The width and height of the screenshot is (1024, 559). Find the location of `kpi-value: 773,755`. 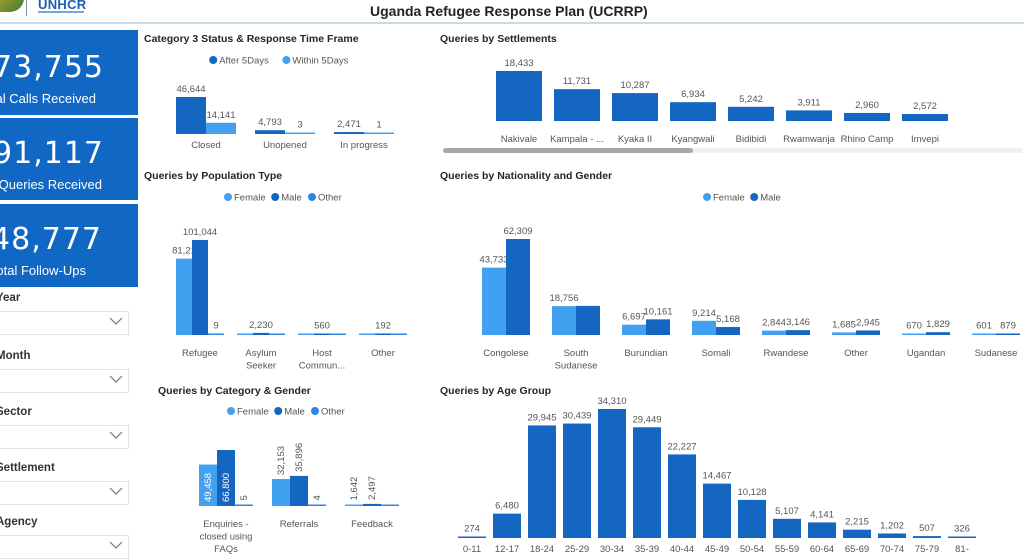

kpi-value: 773,755 is located at coordinates (52, 67).